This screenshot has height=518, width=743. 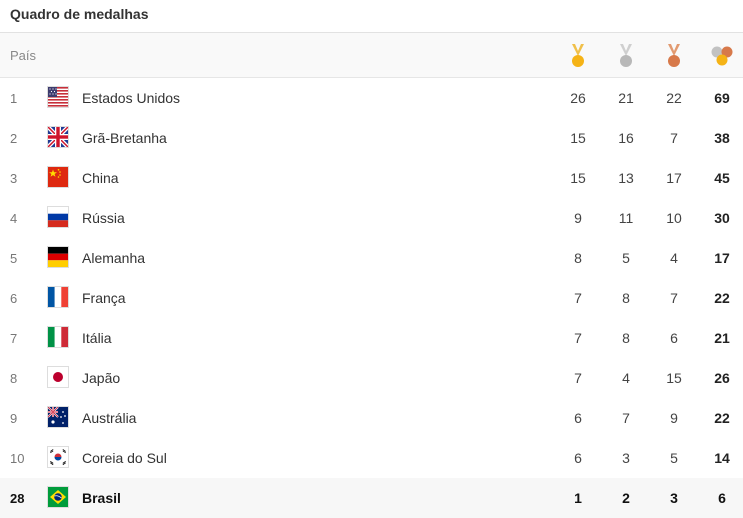 What do you see at coordinates (58, 377) in the screenshot?
I see `japan-flag` at bounding box center [58, 377].